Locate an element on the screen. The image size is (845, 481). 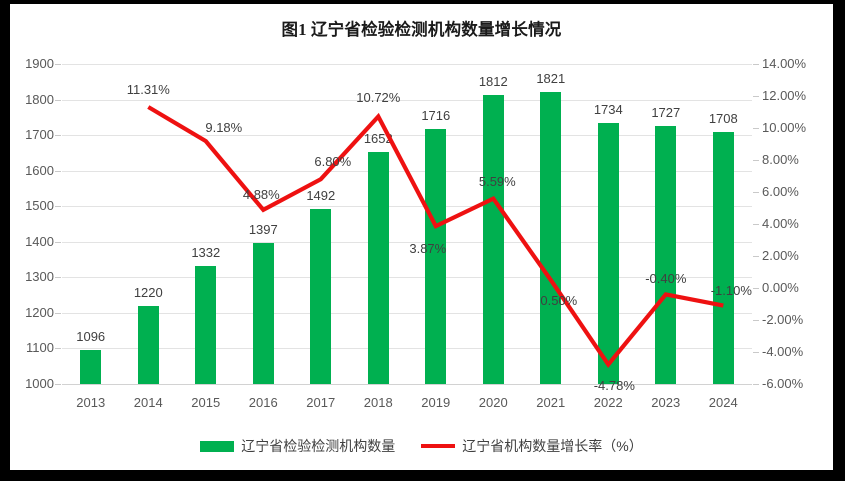
right-axis-tick-label: 12.00% is located at coordinates (784, 95).